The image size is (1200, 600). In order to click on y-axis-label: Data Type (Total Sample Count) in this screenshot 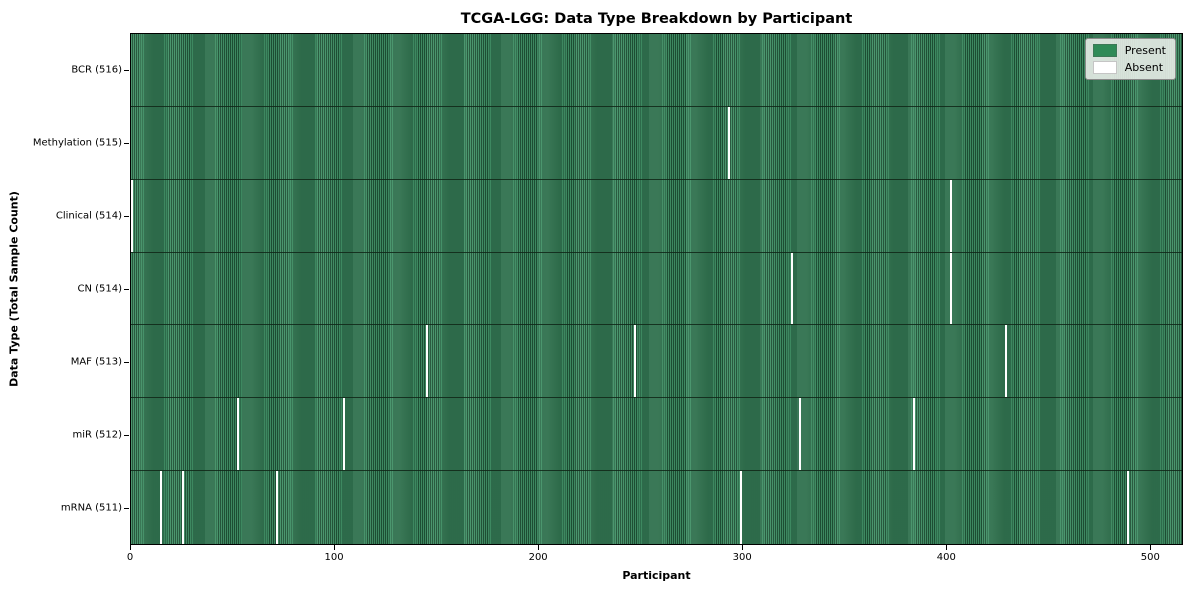, I will do `click(14, 289)`.